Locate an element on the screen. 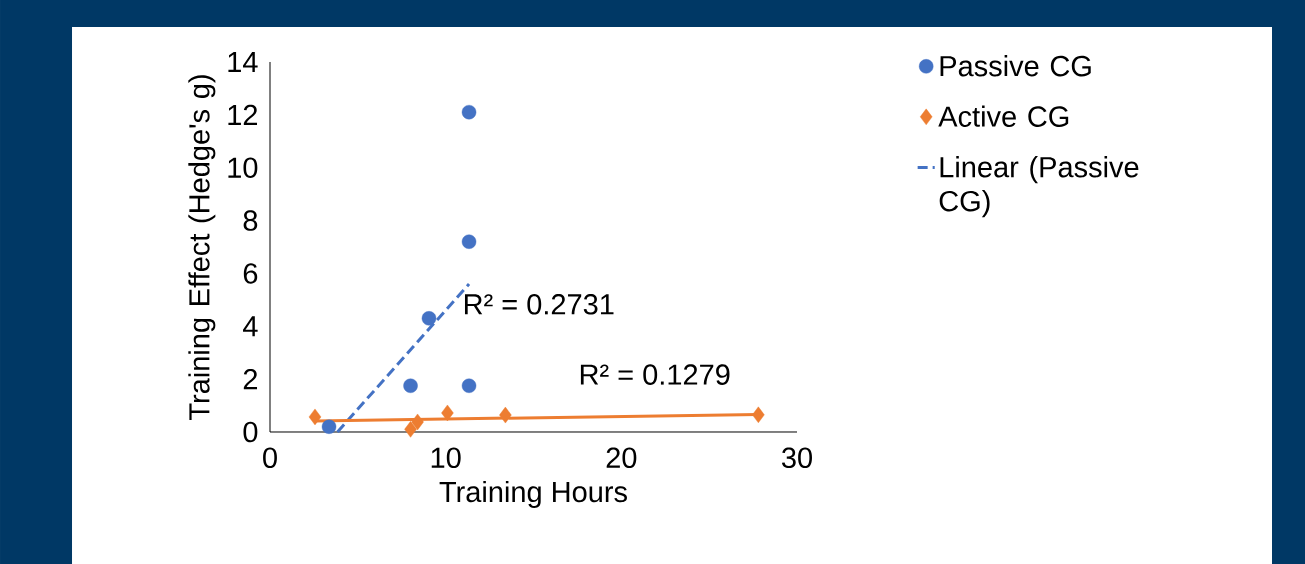  y-tick-label: 12 is located at coordinates (243, 114).